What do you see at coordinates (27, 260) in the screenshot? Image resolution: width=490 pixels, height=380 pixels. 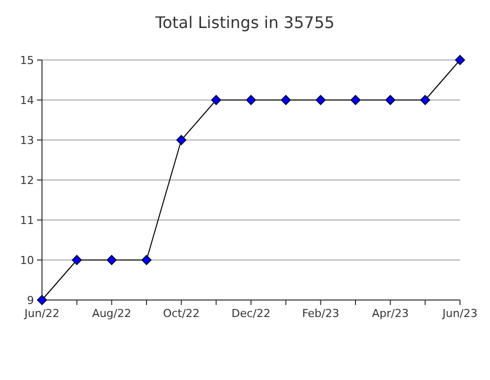 I see `y-tick-label: 10` at bounding box center [27, 260].